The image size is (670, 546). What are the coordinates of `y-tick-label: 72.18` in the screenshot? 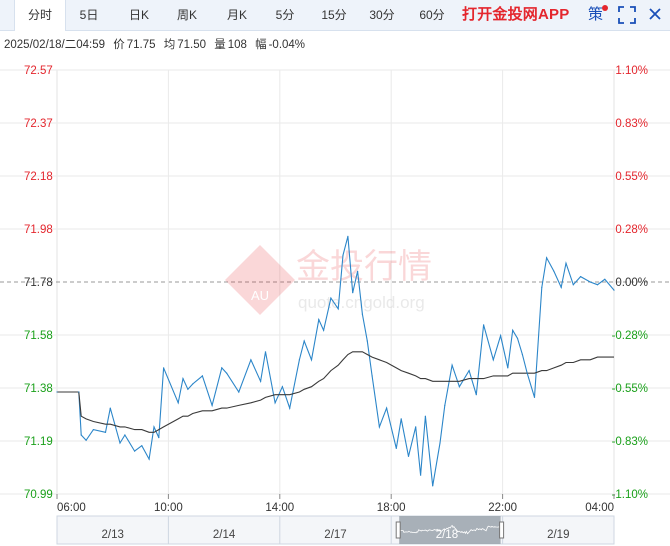 It's located at (38, 177).